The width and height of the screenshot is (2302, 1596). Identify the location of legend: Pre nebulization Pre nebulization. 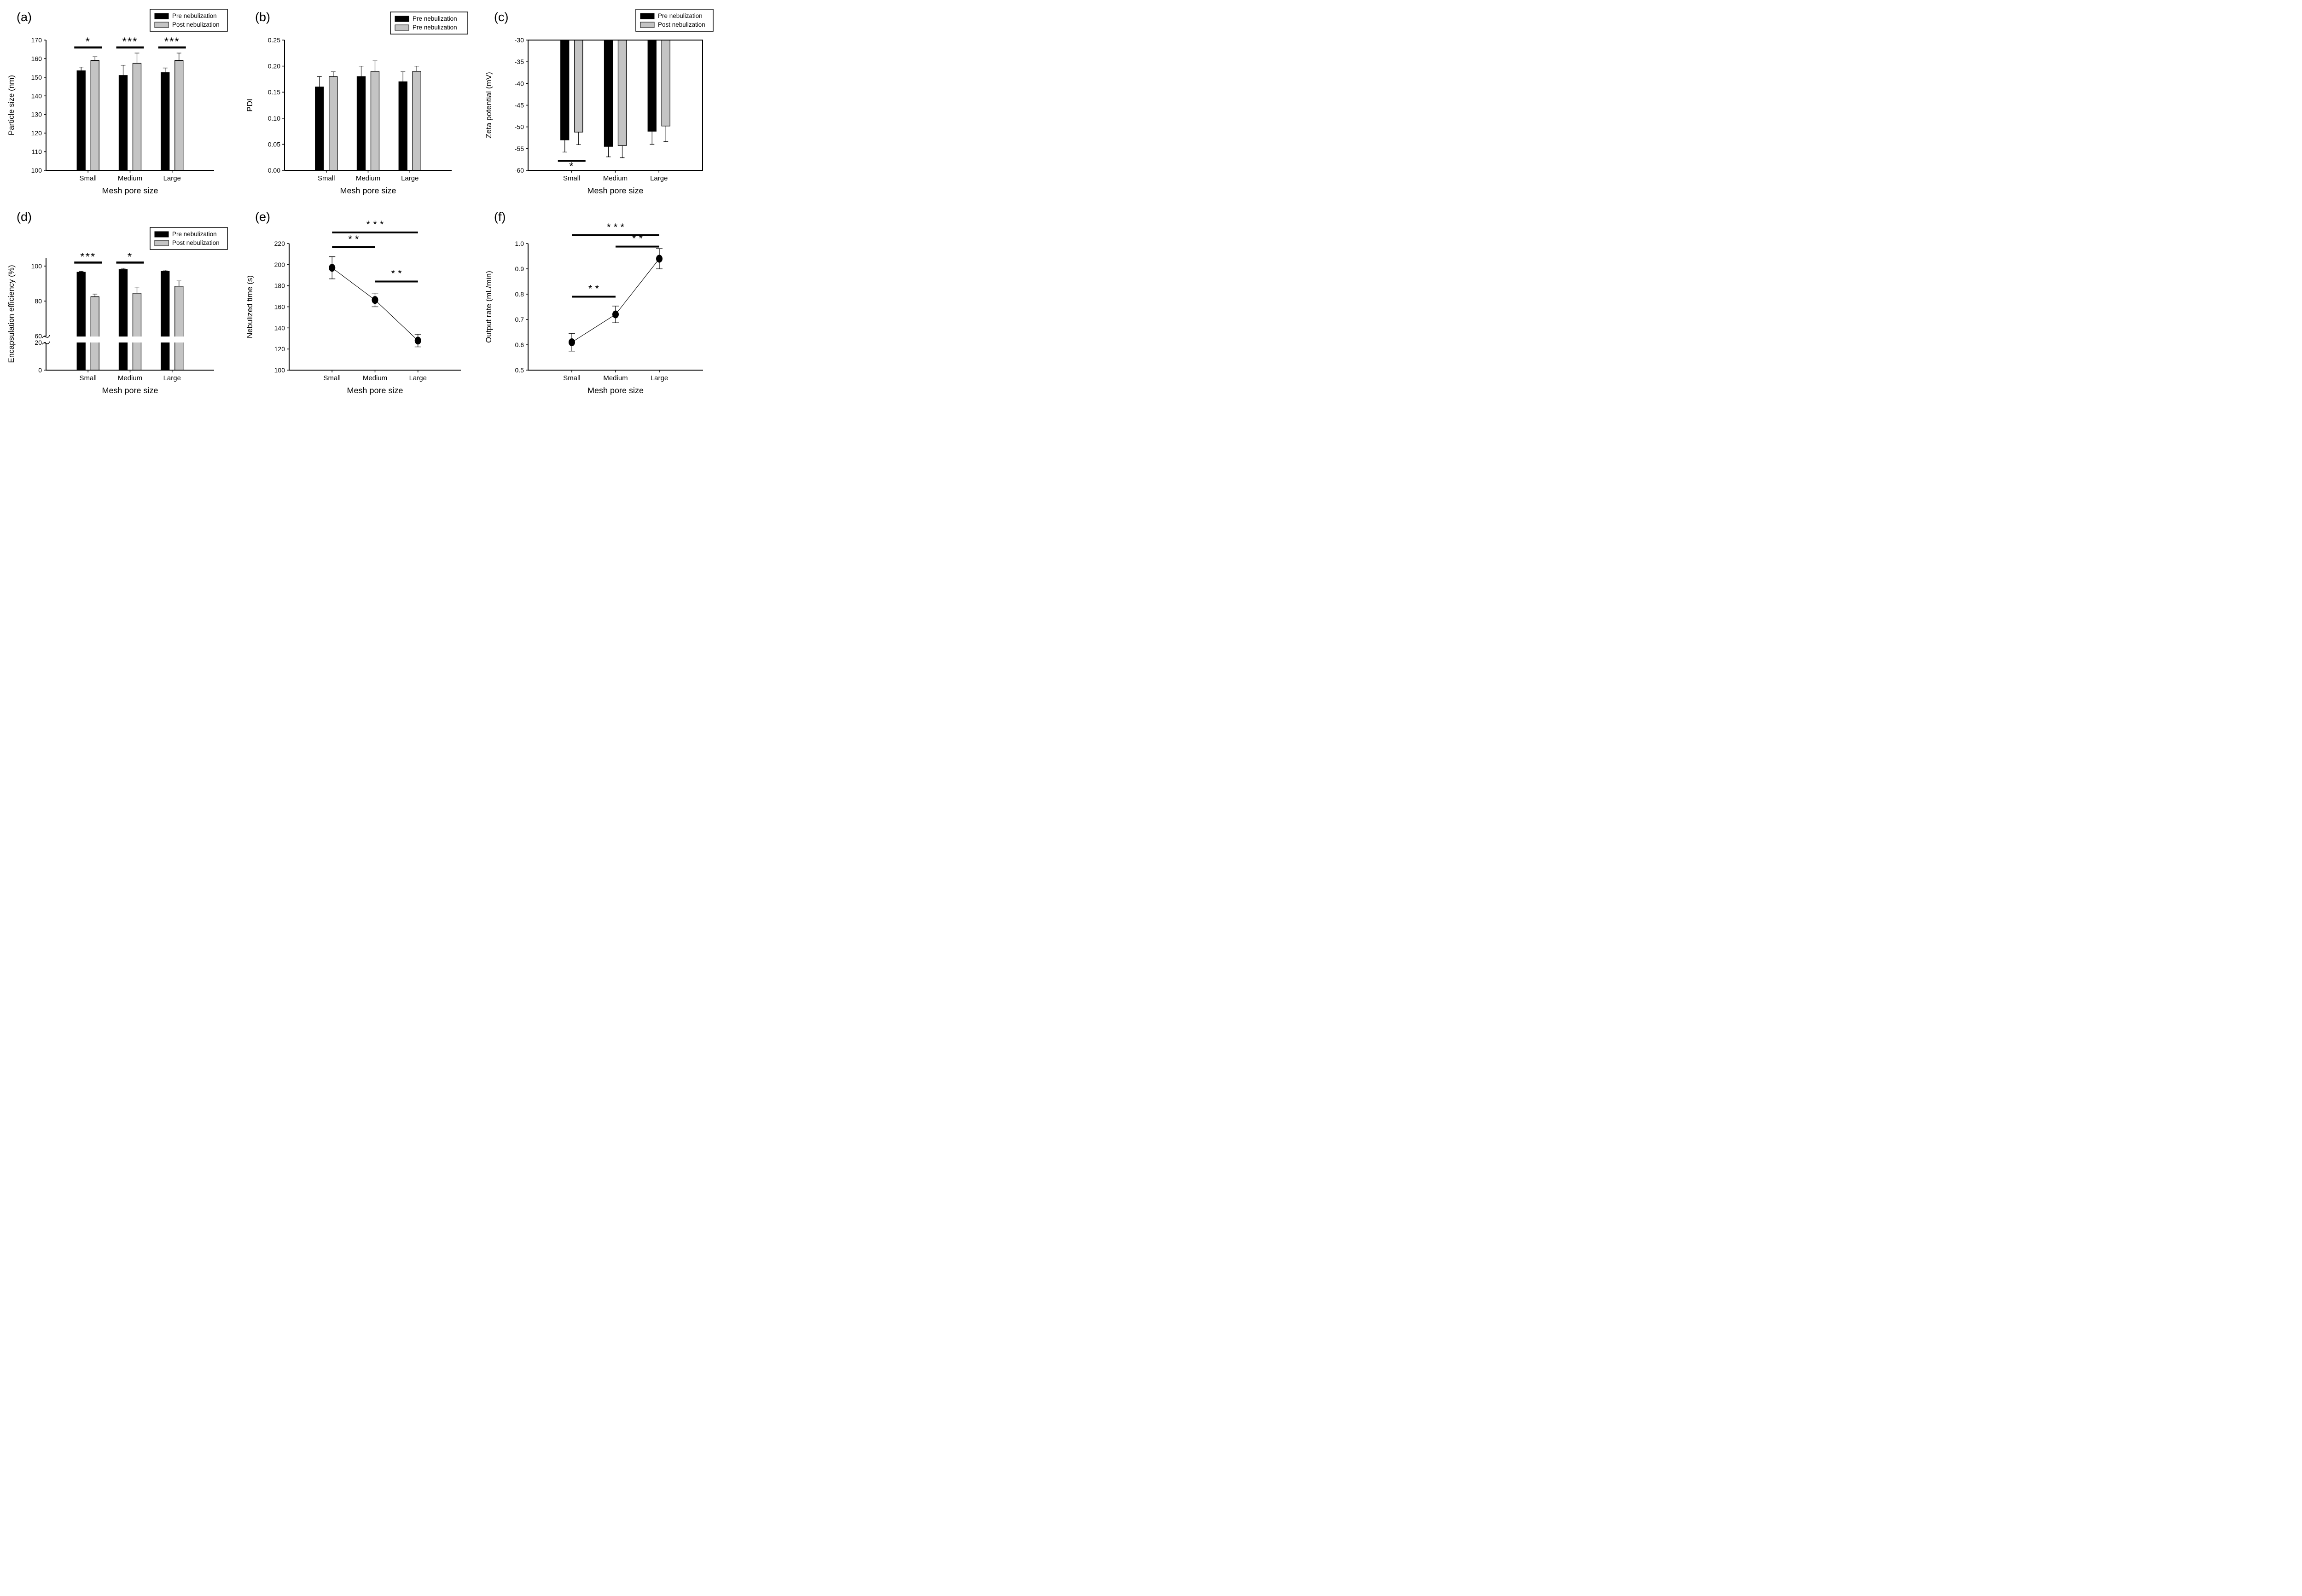
(429, 24).